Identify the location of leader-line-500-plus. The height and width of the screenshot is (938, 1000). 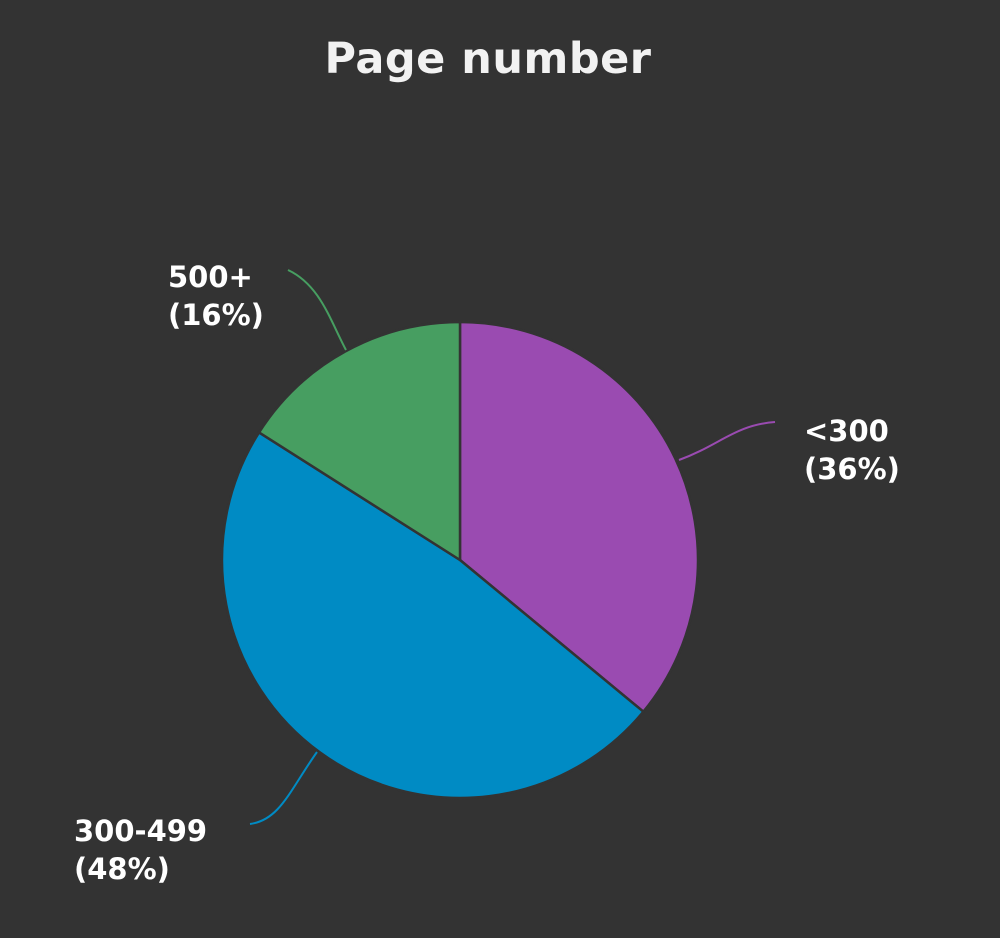
(317, 310).